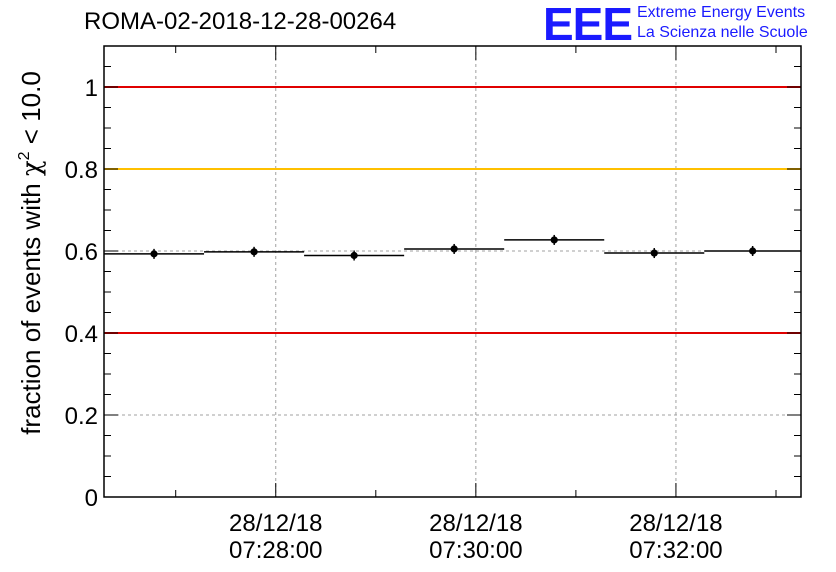  What do you see at coordinates (81, 170) in the screenshot?
I see `y-tick-label: 0.8` at bounding box center [81, 170].